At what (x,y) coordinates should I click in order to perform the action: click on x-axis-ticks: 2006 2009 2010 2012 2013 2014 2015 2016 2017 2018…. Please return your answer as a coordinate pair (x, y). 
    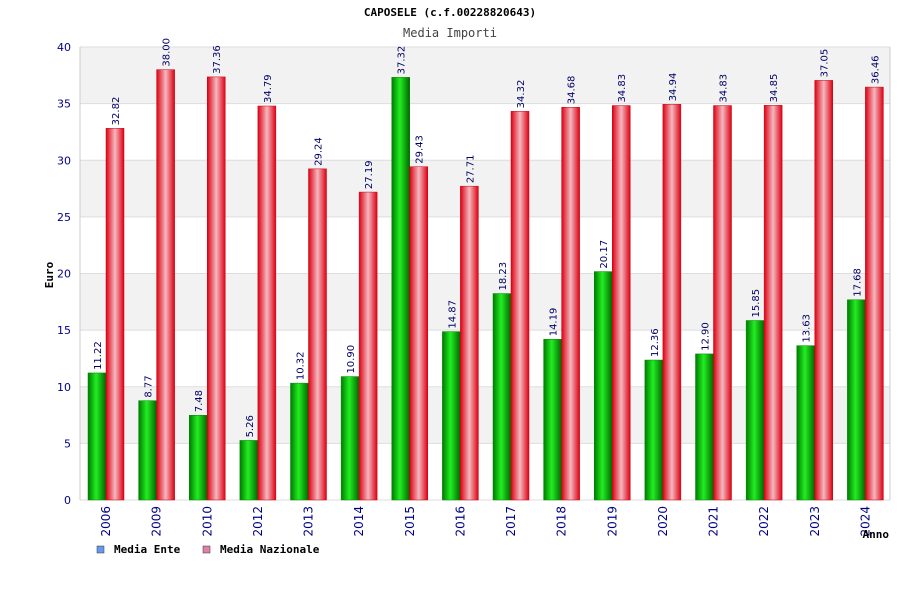
    Looking at the image, I should click on (485, 521).